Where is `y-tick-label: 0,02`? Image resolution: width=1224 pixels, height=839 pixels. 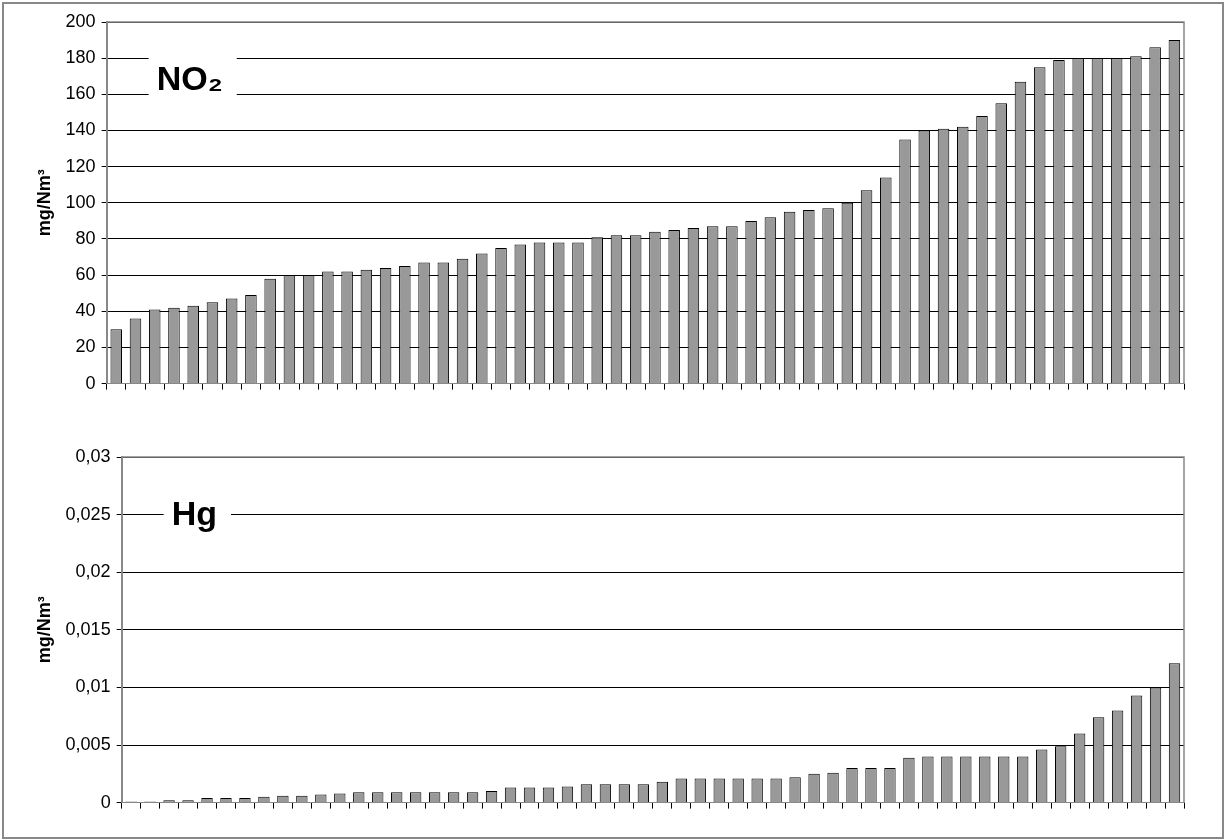 y-tick-label: 0,02 is located at coordinates (93, 571).